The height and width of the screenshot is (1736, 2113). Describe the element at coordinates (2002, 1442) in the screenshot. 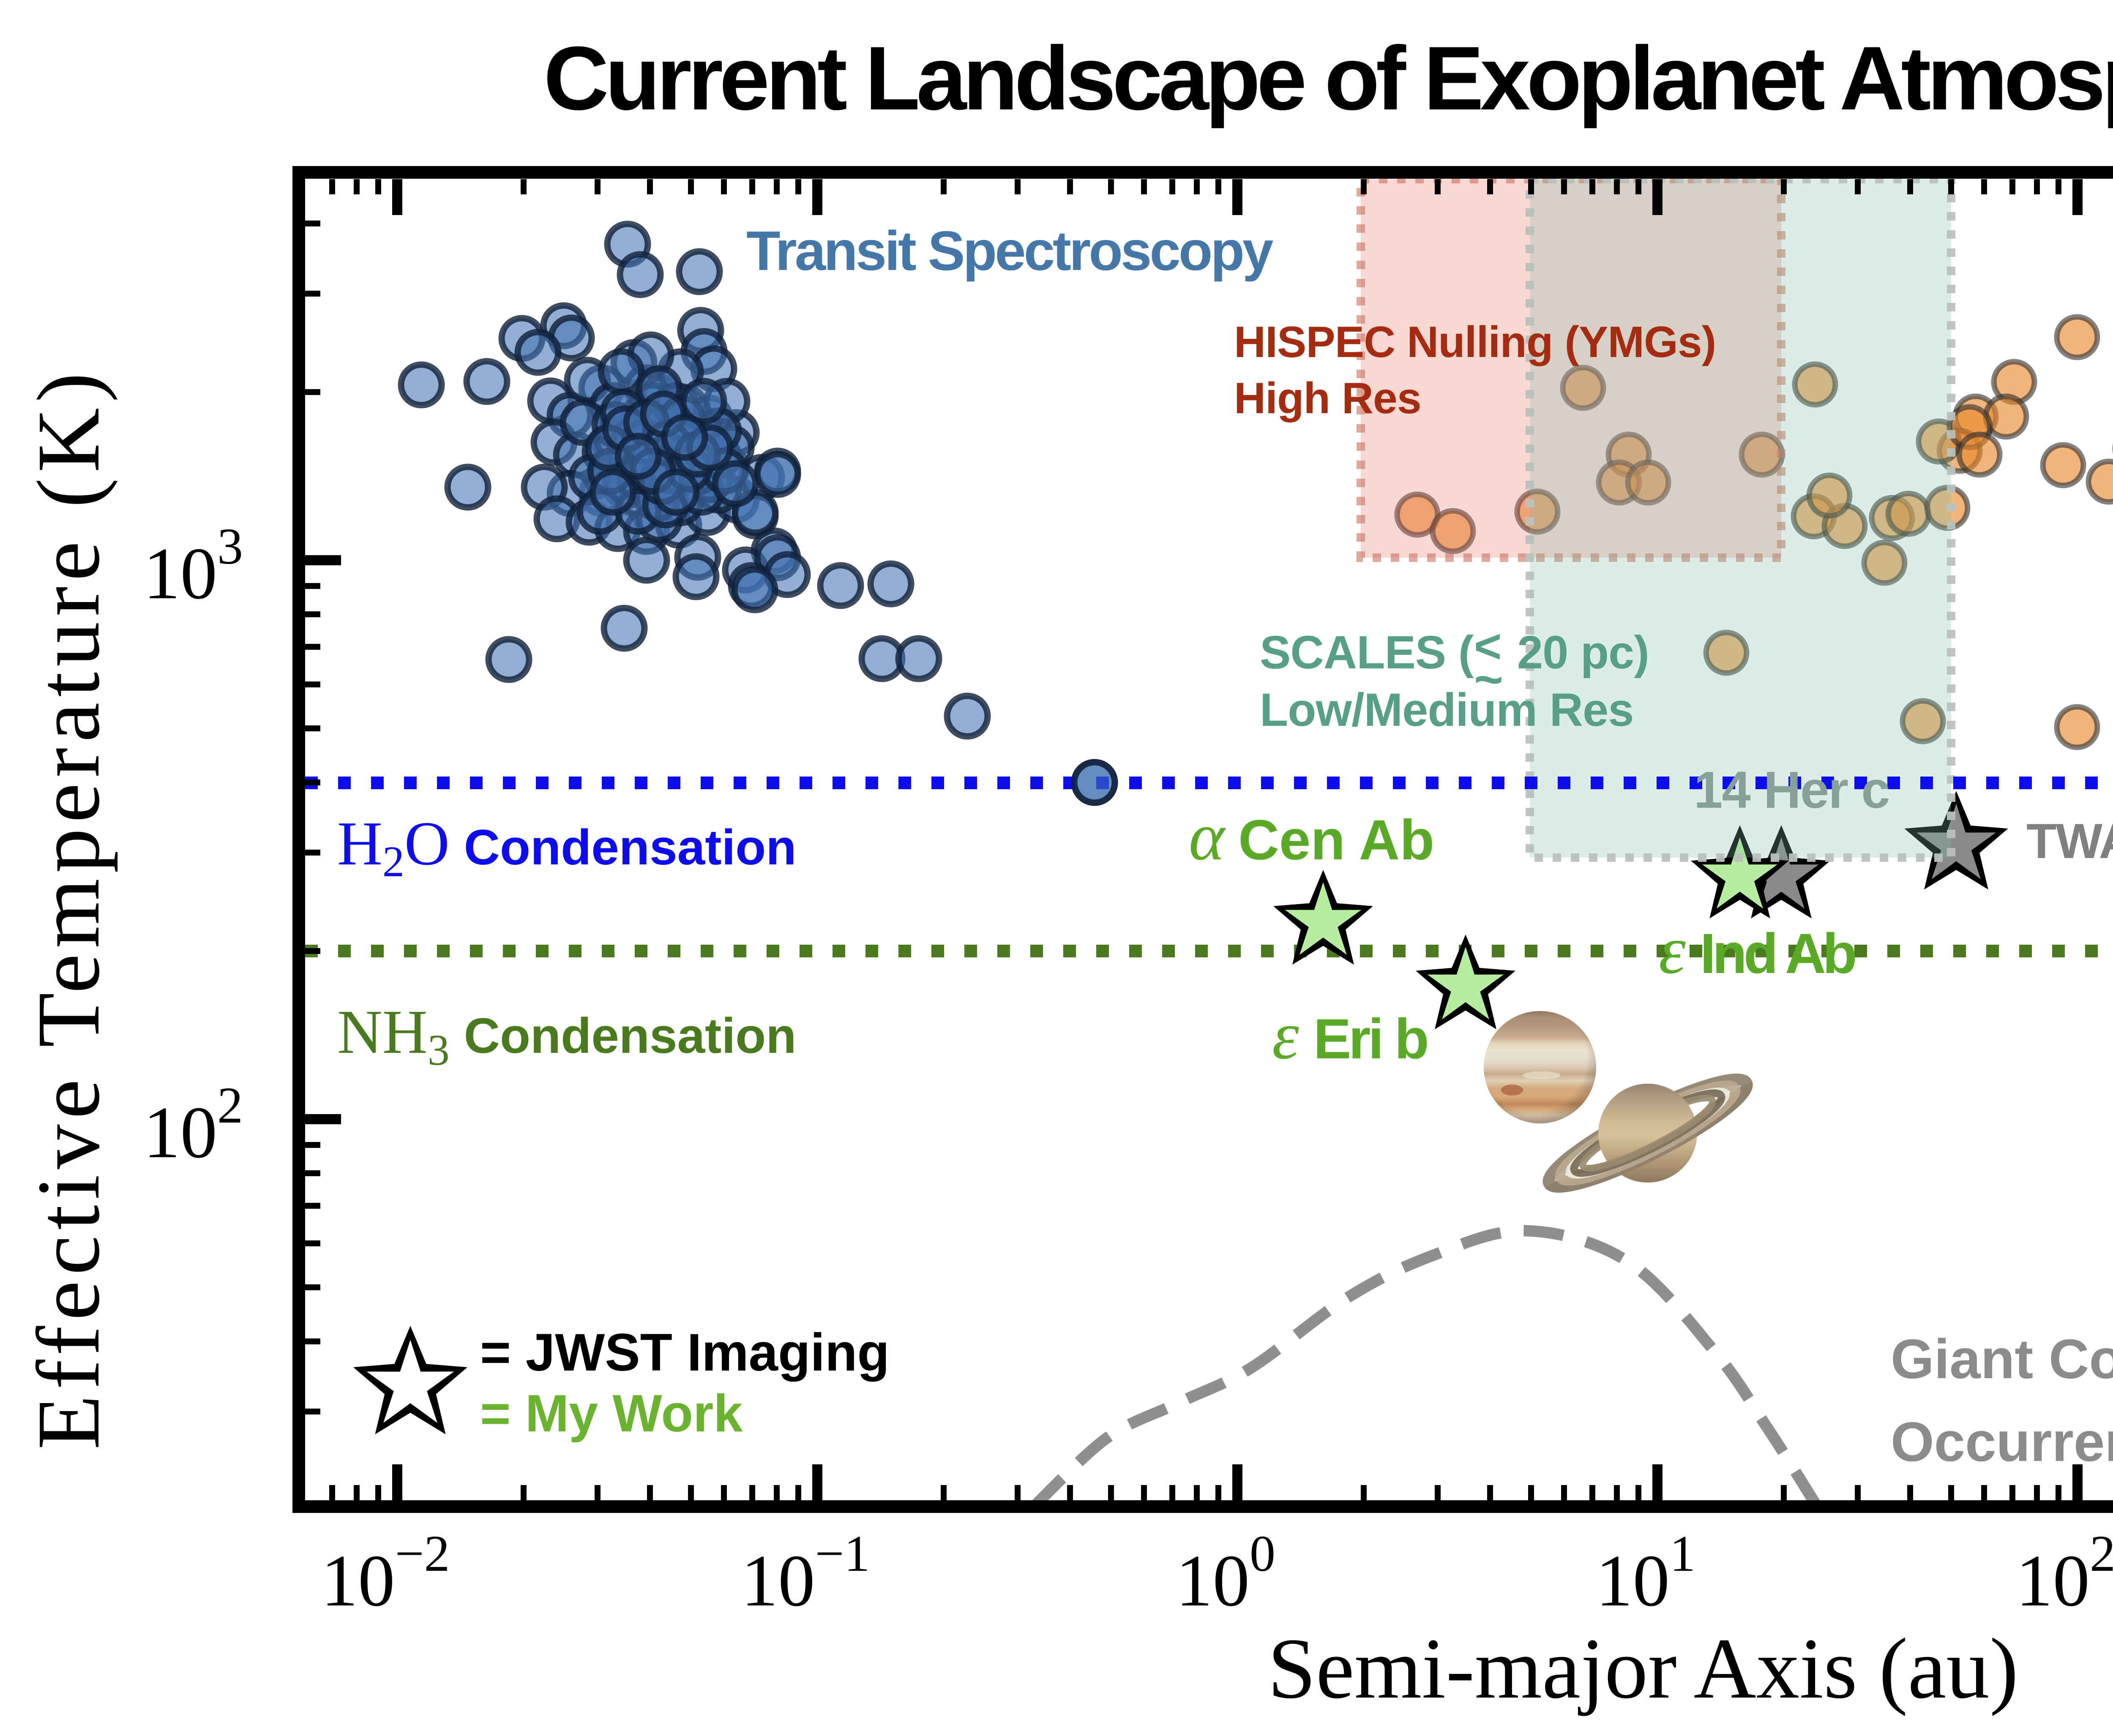

I see `svg-text:Occurrence Rate (Van Zandt et: Occurrence Rate (Van Zandt et al. 2025)` at that location.